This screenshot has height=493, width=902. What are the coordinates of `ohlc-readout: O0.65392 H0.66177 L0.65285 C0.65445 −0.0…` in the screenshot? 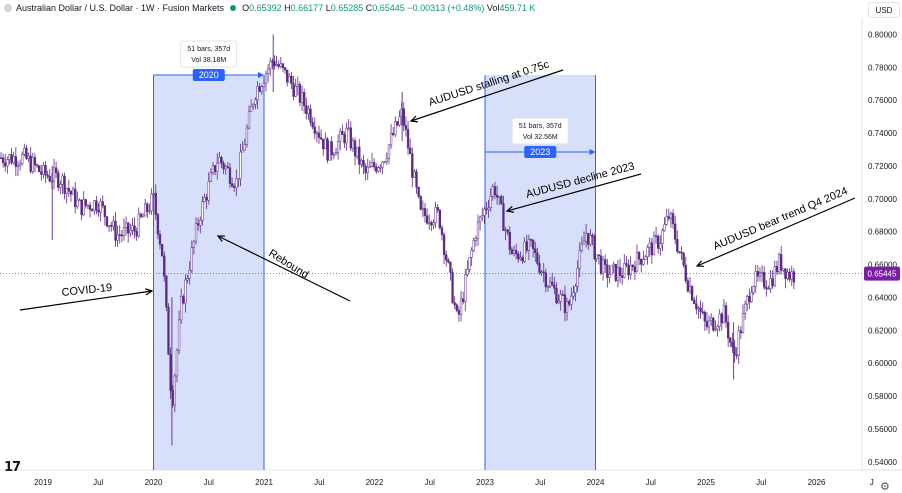 It's located at (388, 8).